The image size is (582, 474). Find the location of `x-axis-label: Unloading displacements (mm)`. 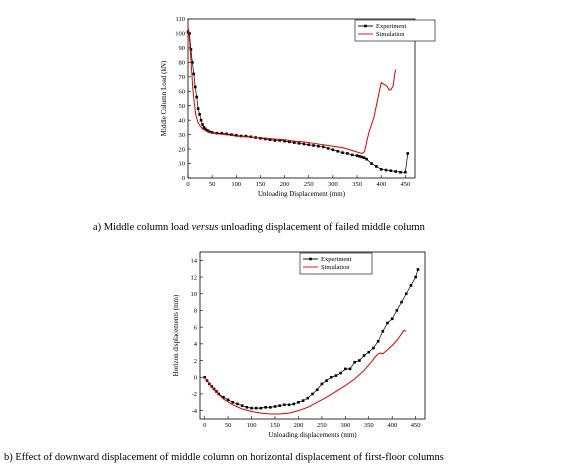

x-axis-label: Unloading displacements (mm) is located at coordinates (312, 435).